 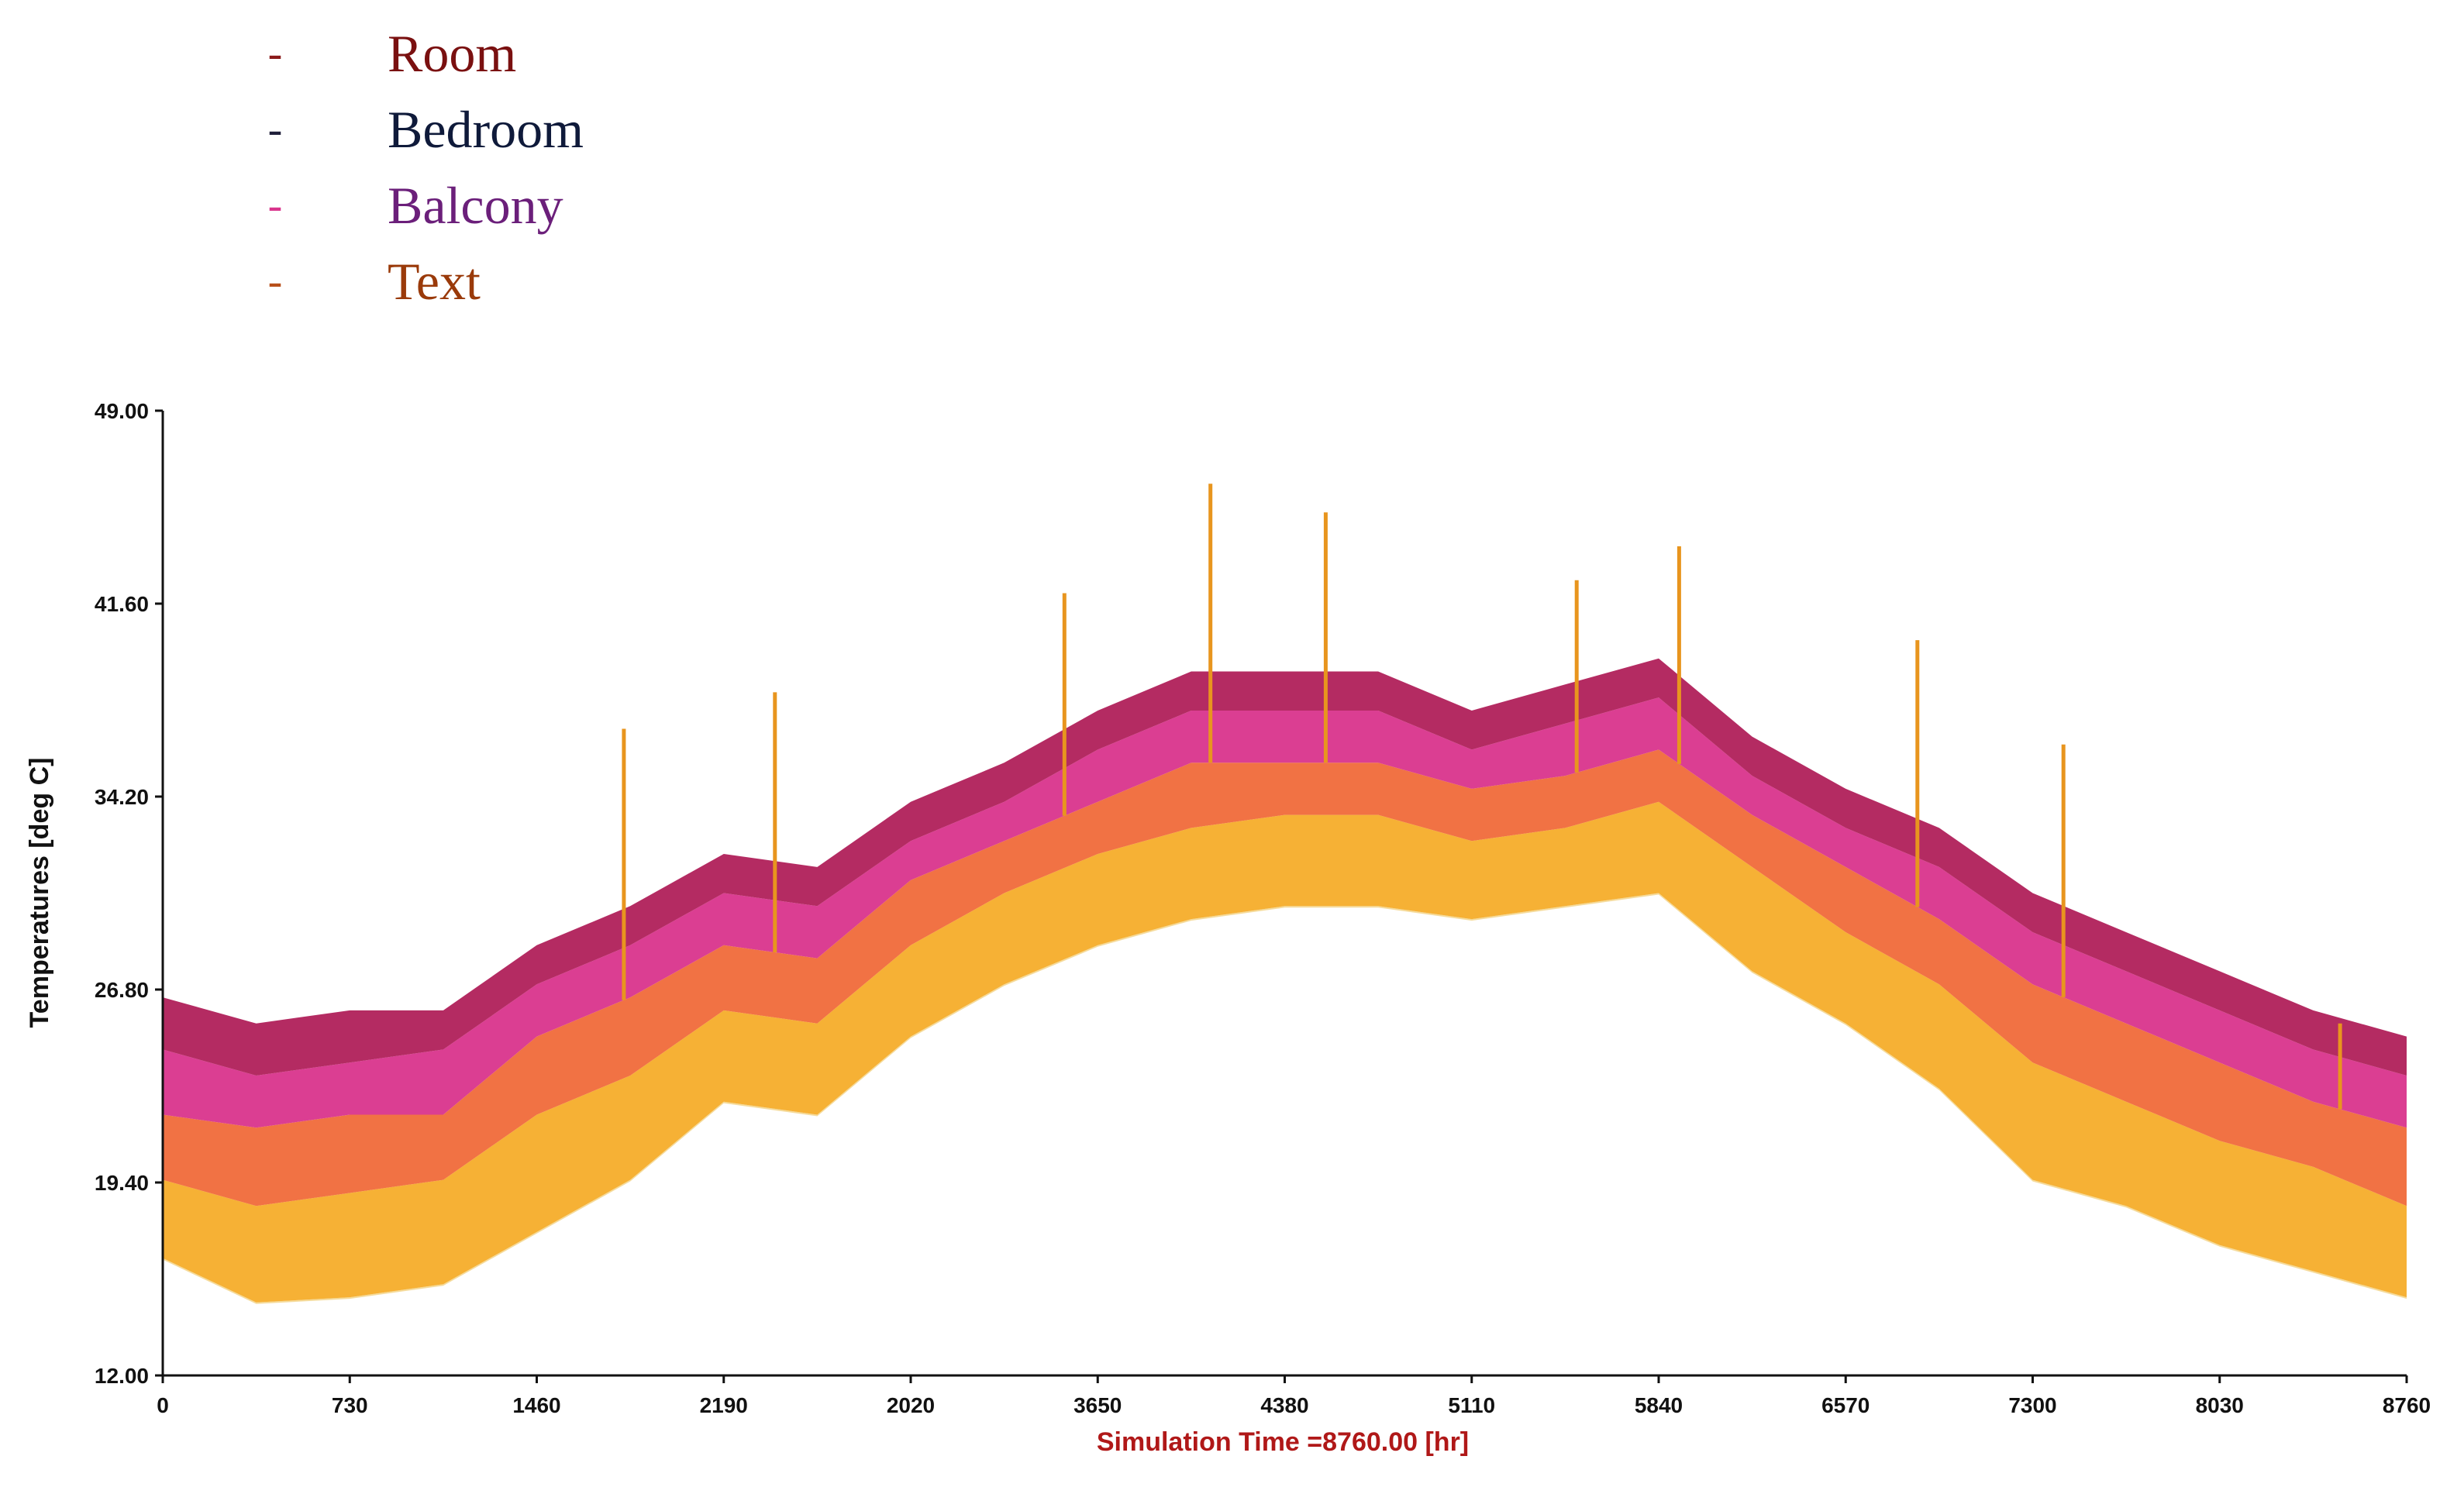 I want to click on y-tick-label: 26.80, so click(x=122, y=990).